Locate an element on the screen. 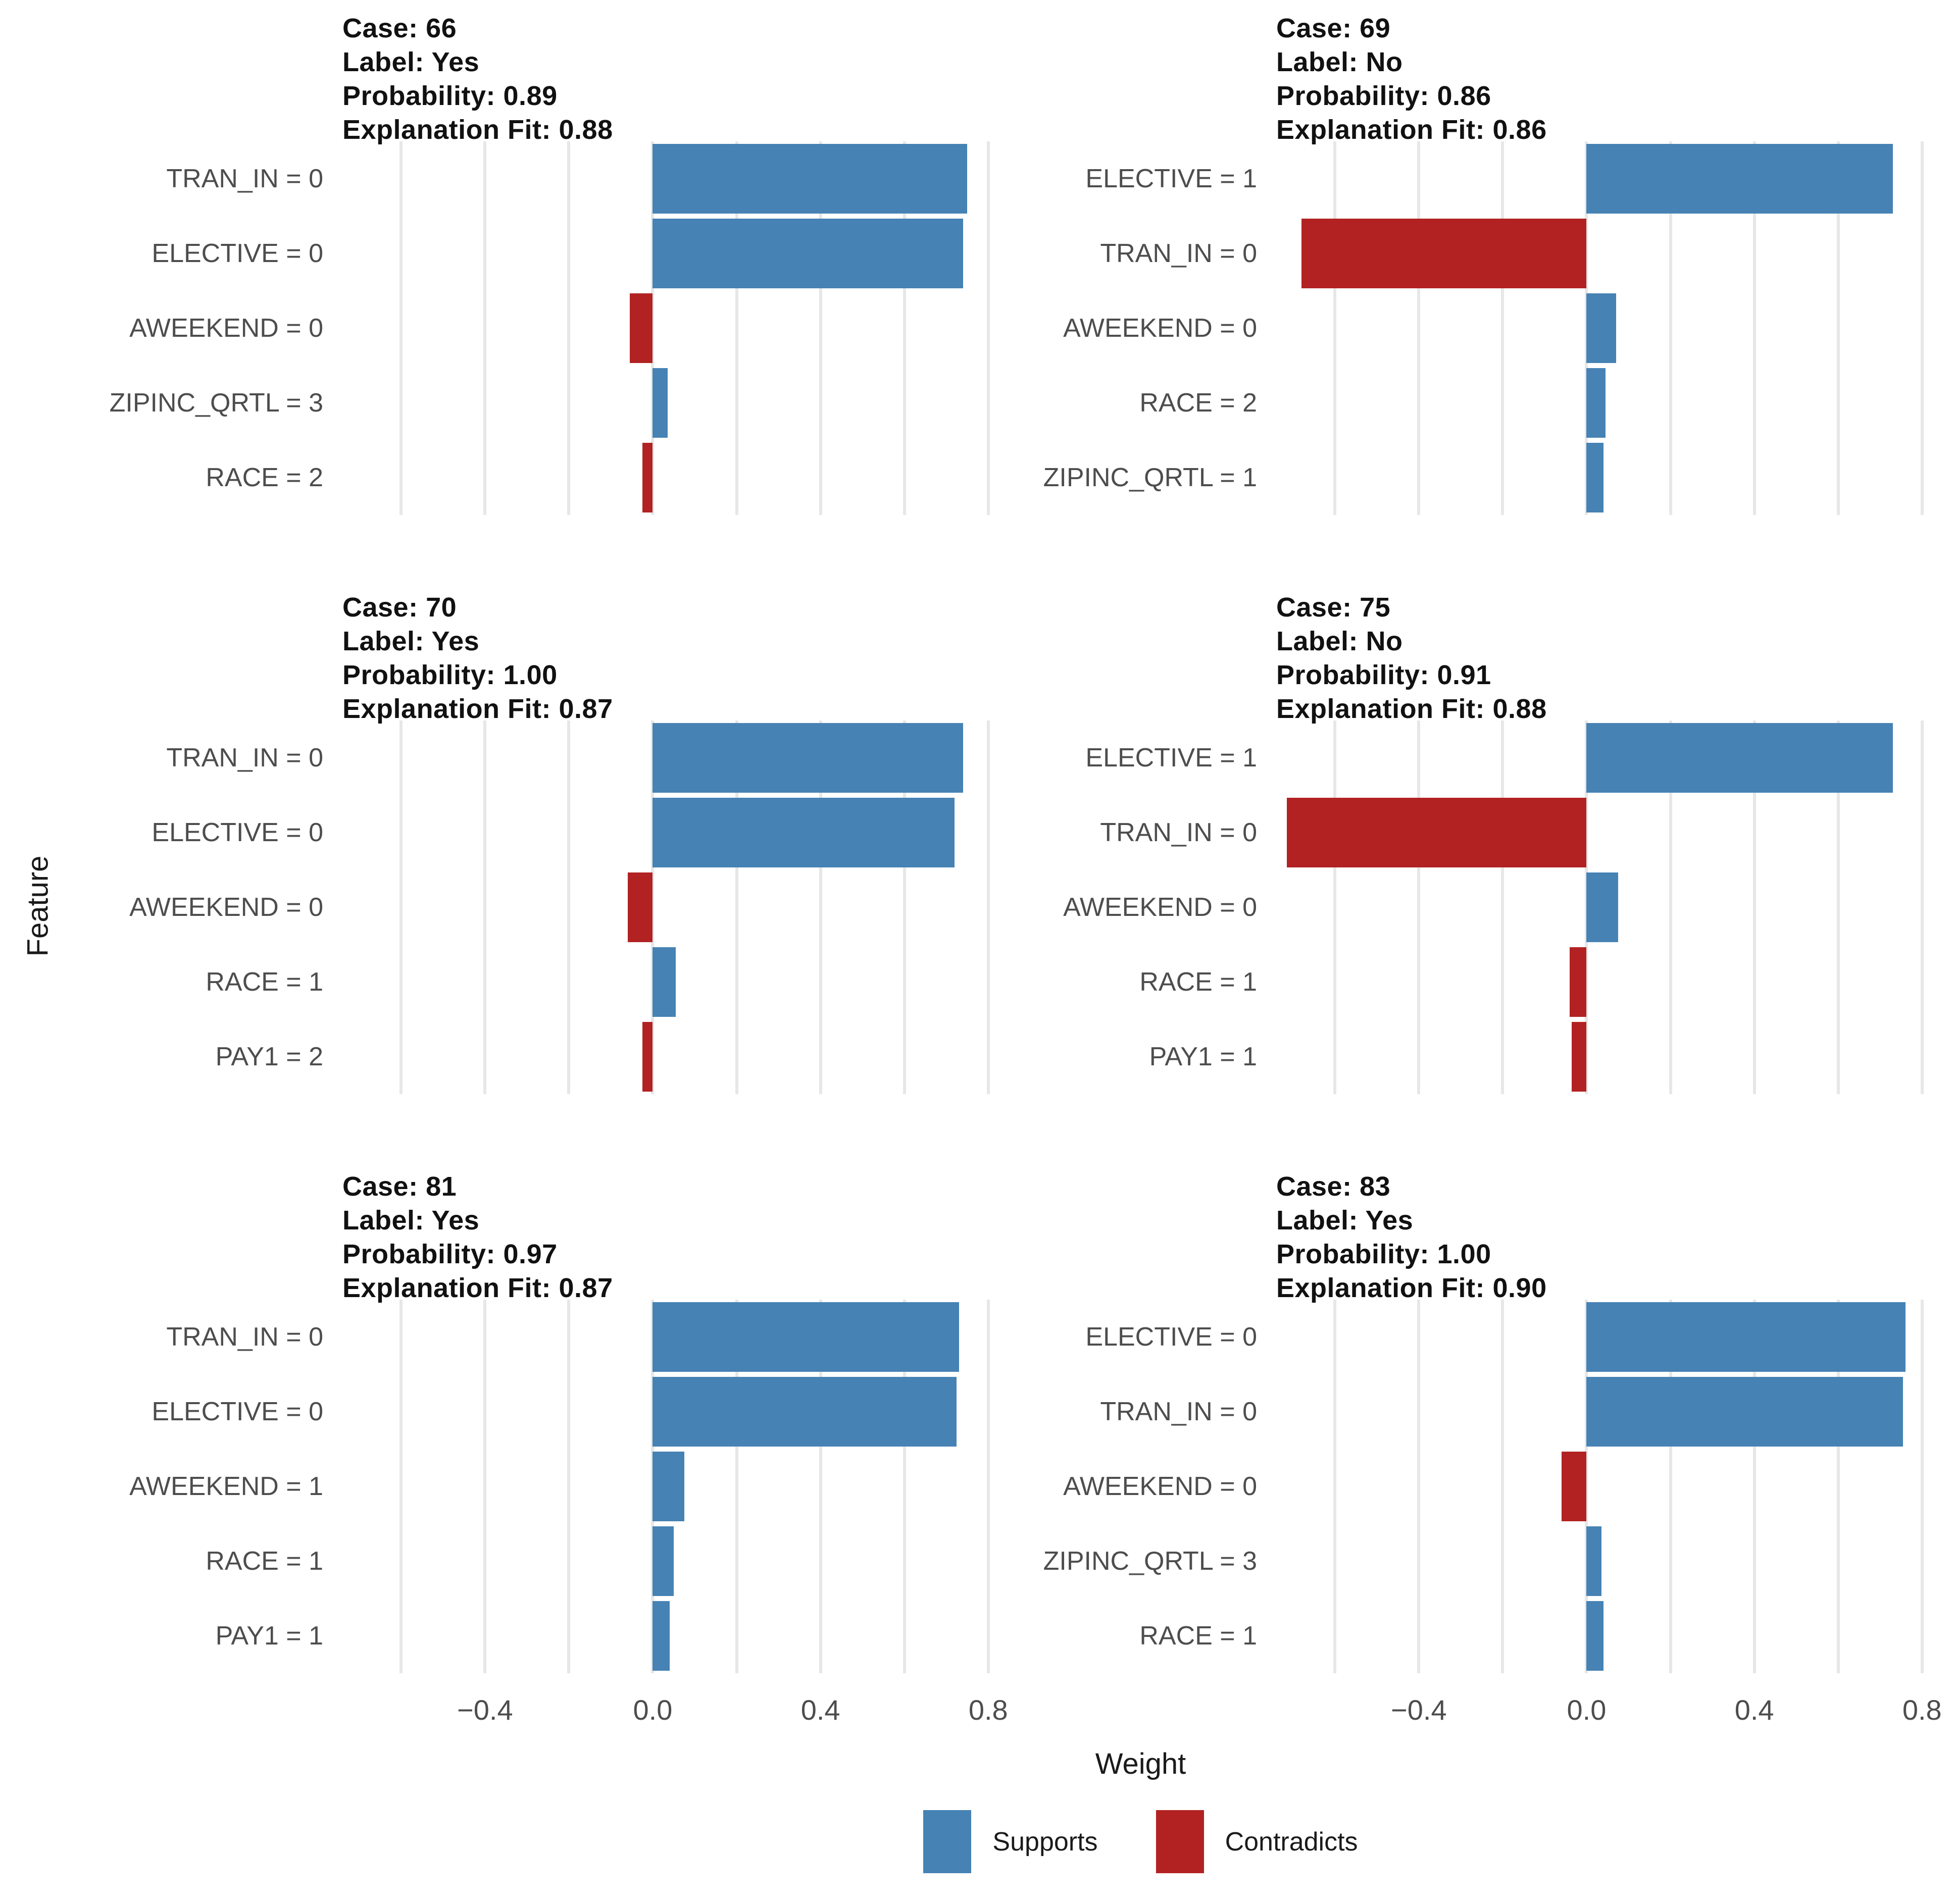 The height and width of the screenshot is (1904, 1955). facet-header-line: Probability: 0.86 is located at coordinates (1383, 96).